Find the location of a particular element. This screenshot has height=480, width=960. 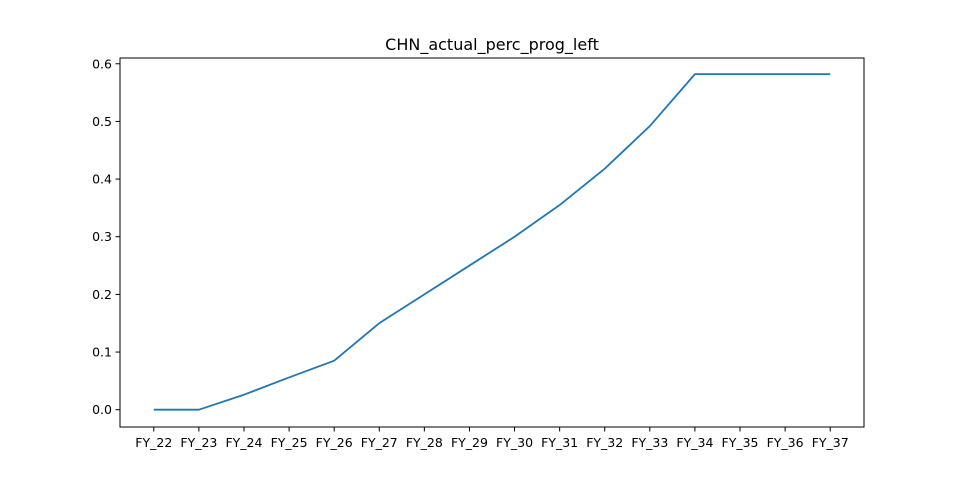

chart-title: CHN_actual_perc_prog_left is located at coordinates (492, 45).